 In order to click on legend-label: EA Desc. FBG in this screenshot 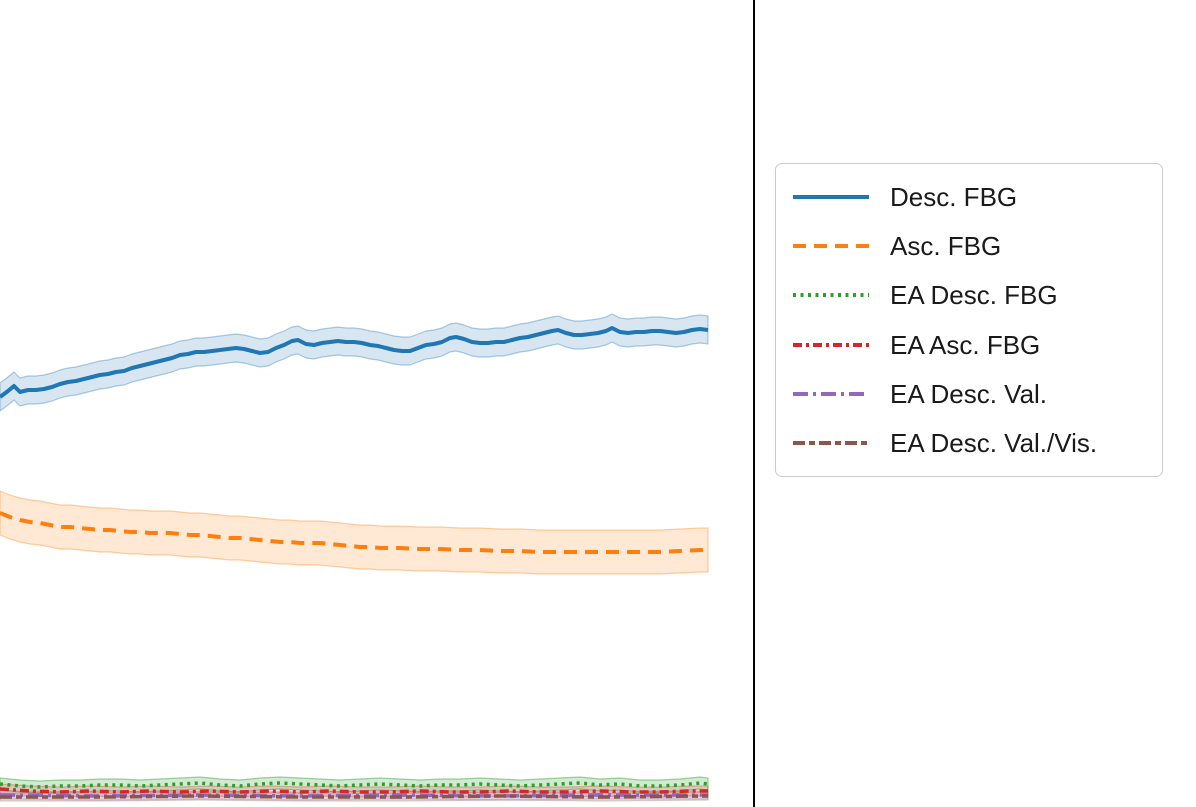, I will do `click(974, 295)`.